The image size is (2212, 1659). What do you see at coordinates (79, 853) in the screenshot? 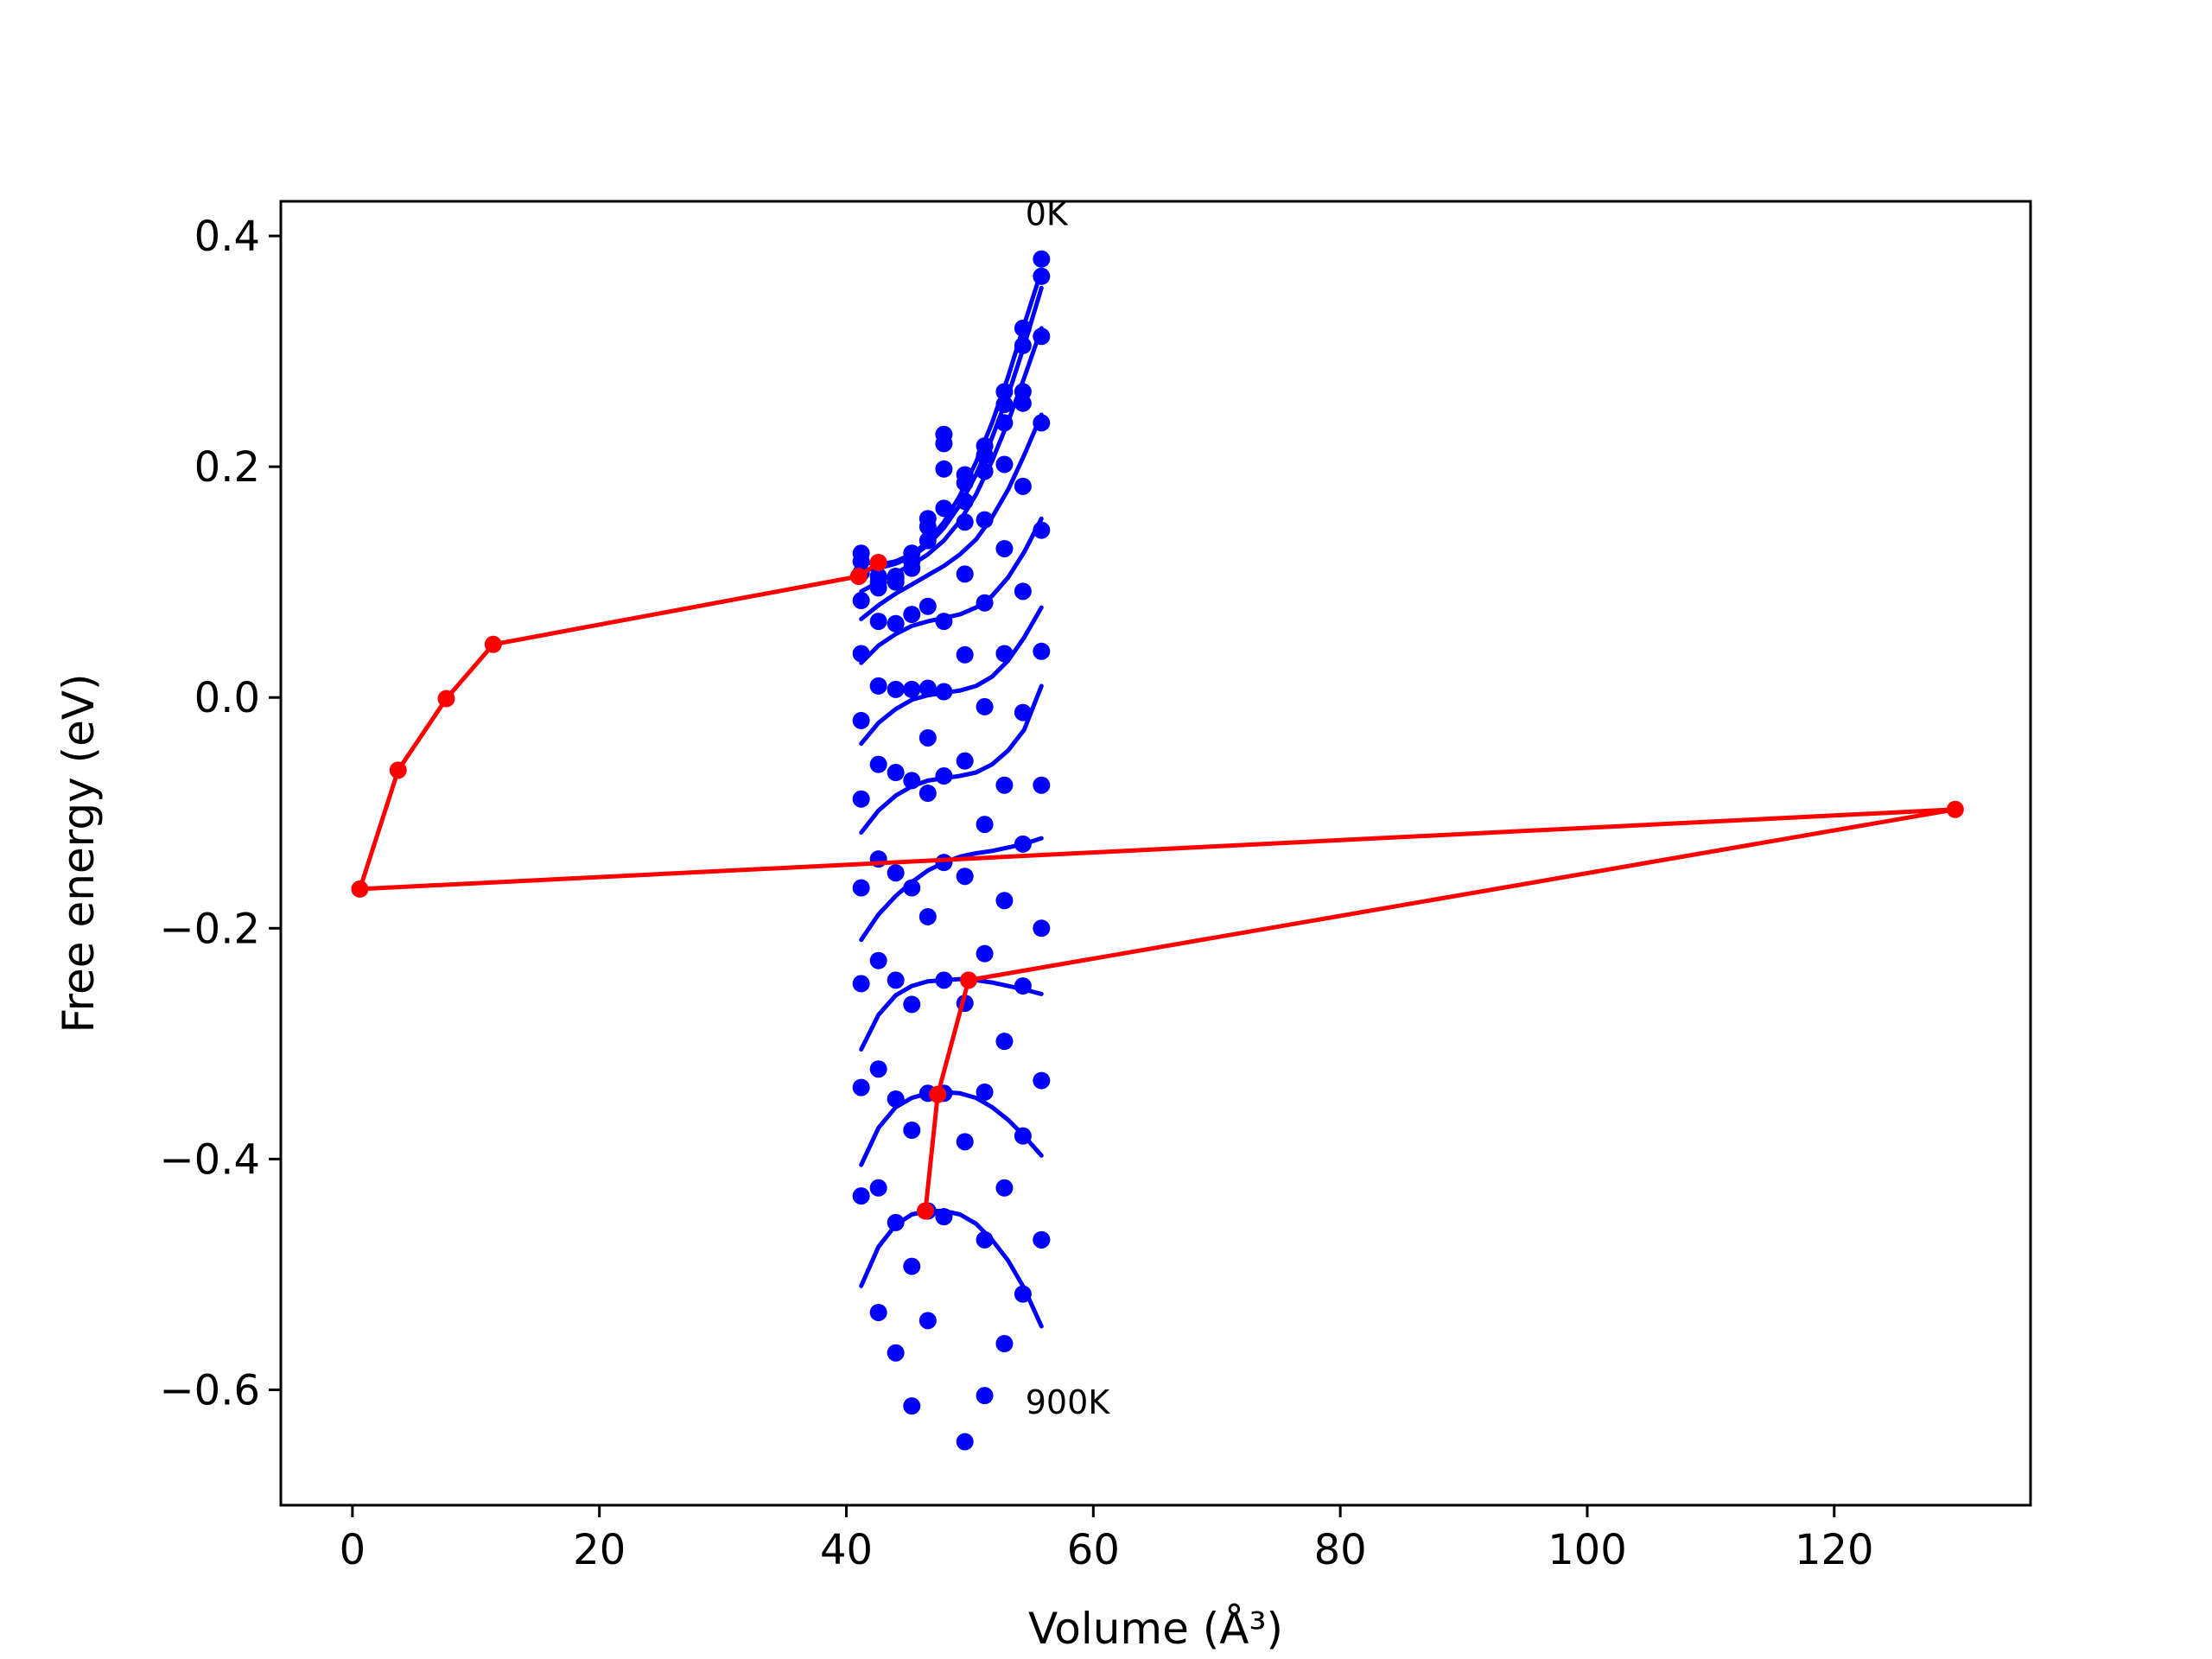
I see `y-axis-label: Free energy (eV)` at bounding box center [79, 853].